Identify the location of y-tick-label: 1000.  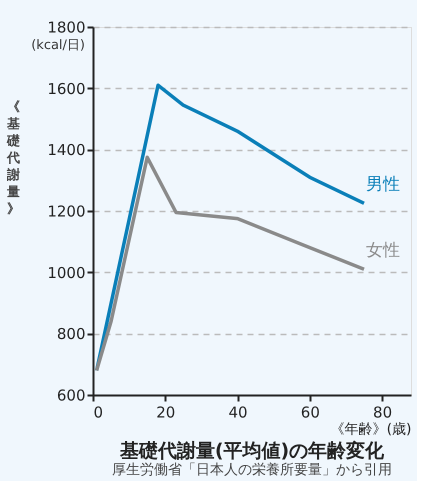
(66, 273).